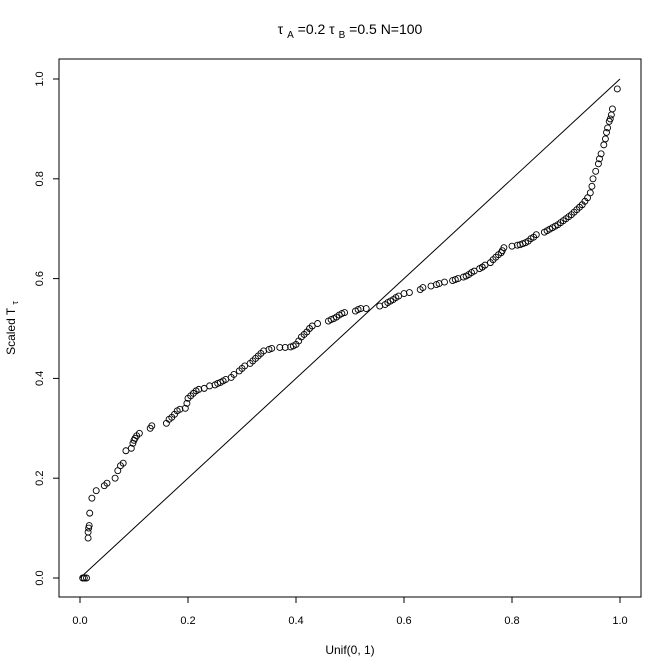 The width and height of the screenshot is (672, 672). Describe the element at coordinates (40, 78) in the screenshot. I see `y-tick-label: 1.0` at that location.